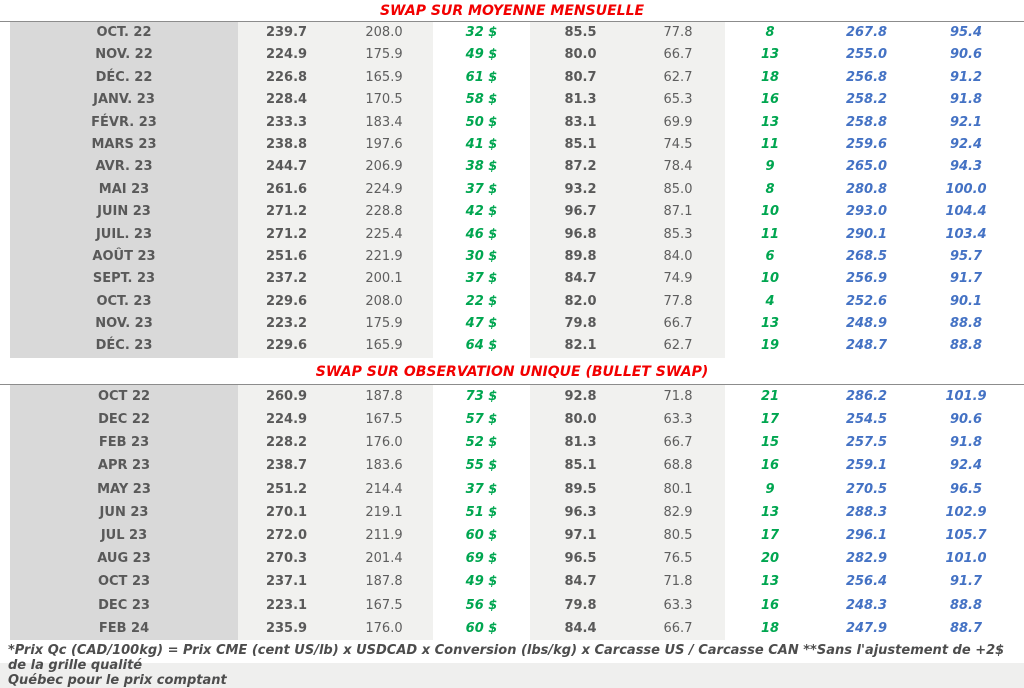 The width and height of the screenshot is (1024, 688). Describe the element at coordinates (966, 628) in the screenshot. I see `cell-blue-index: 88.7` at that location.